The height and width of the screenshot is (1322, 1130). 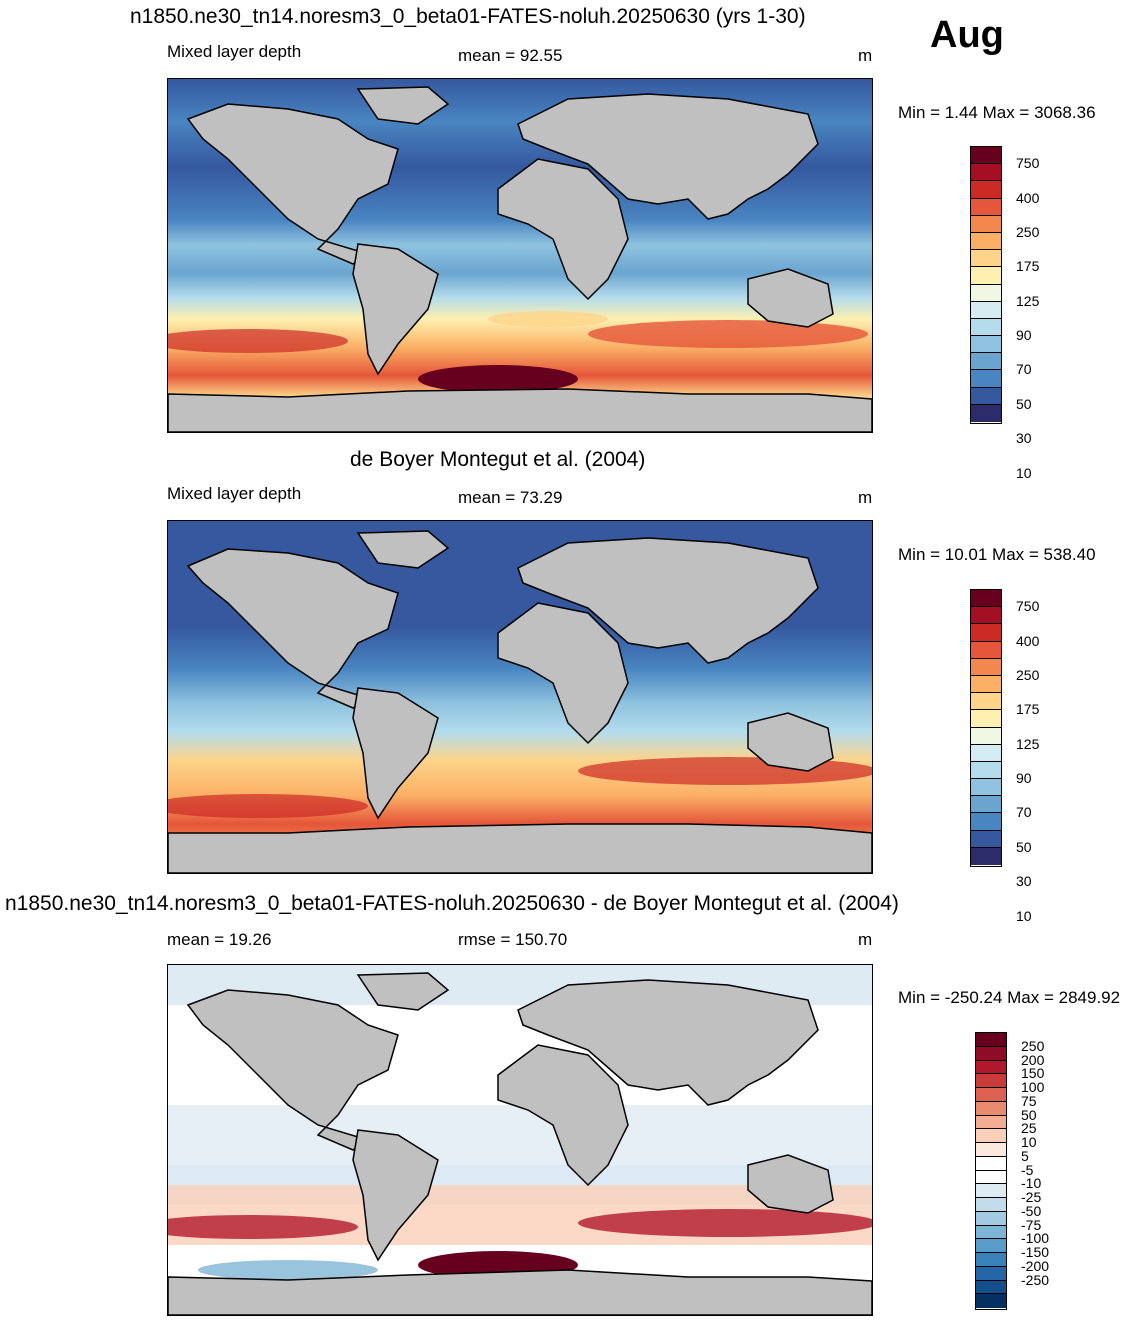 What do you see at coordinates (865, 55) in the screenshot?
I see `panel-1-units: m` at bounding box center [865, 55].